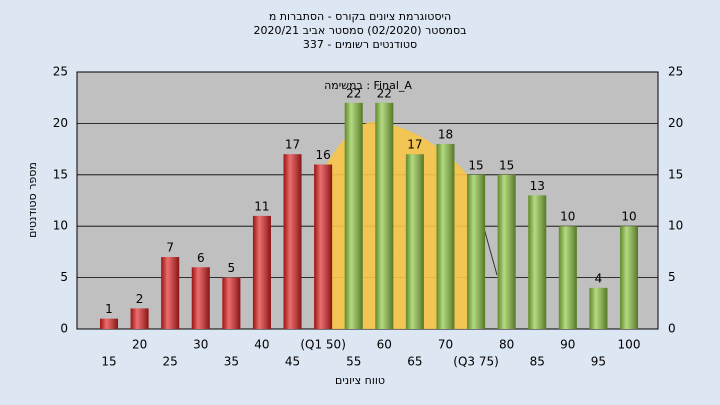 Image resolution: width=720 pixels, height=405 pixels. What do you see at coordinates (232, 268) in the screenshot?
I see `data-label: 5` at bounding box center [232, 268].